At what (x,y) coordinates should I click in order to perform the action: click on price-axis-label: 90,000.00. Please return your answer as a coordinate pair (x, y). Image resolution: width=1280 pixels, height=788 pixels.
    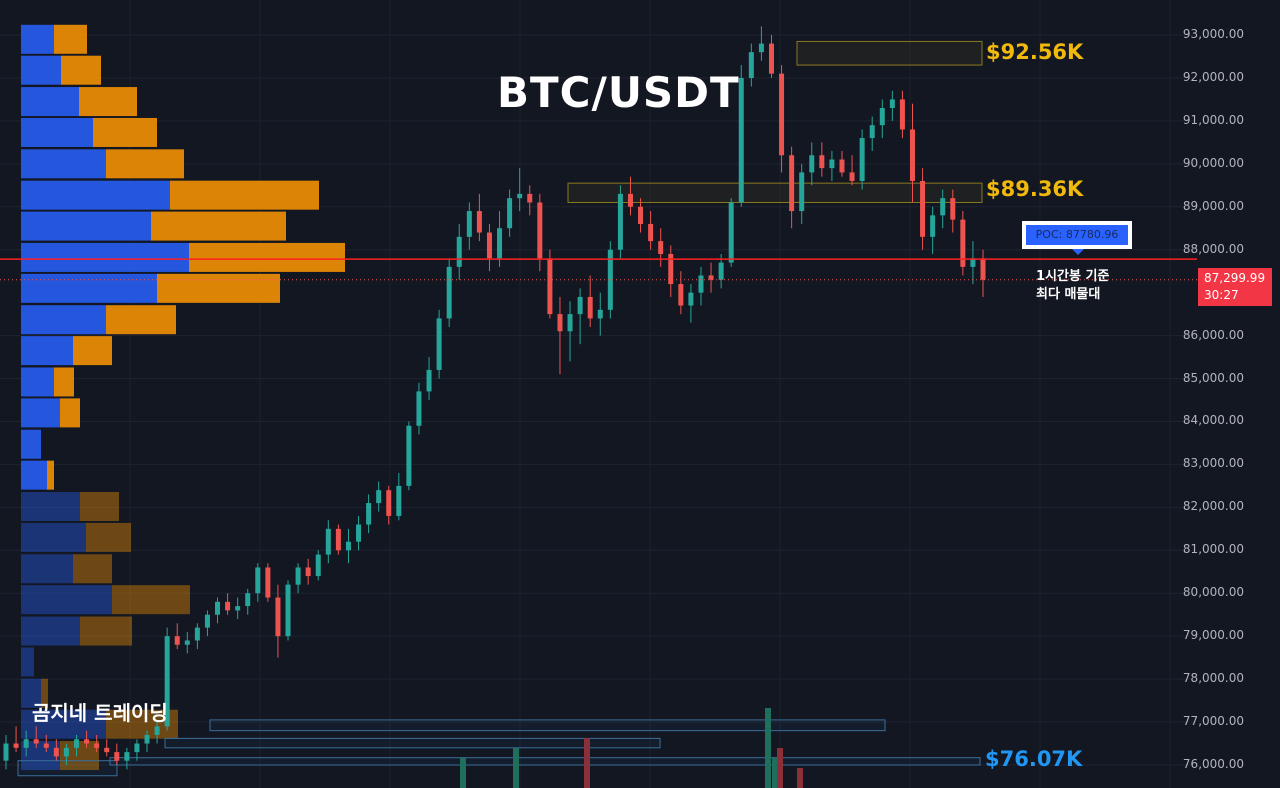
    Looking at the image, I should click on (1213, 162).